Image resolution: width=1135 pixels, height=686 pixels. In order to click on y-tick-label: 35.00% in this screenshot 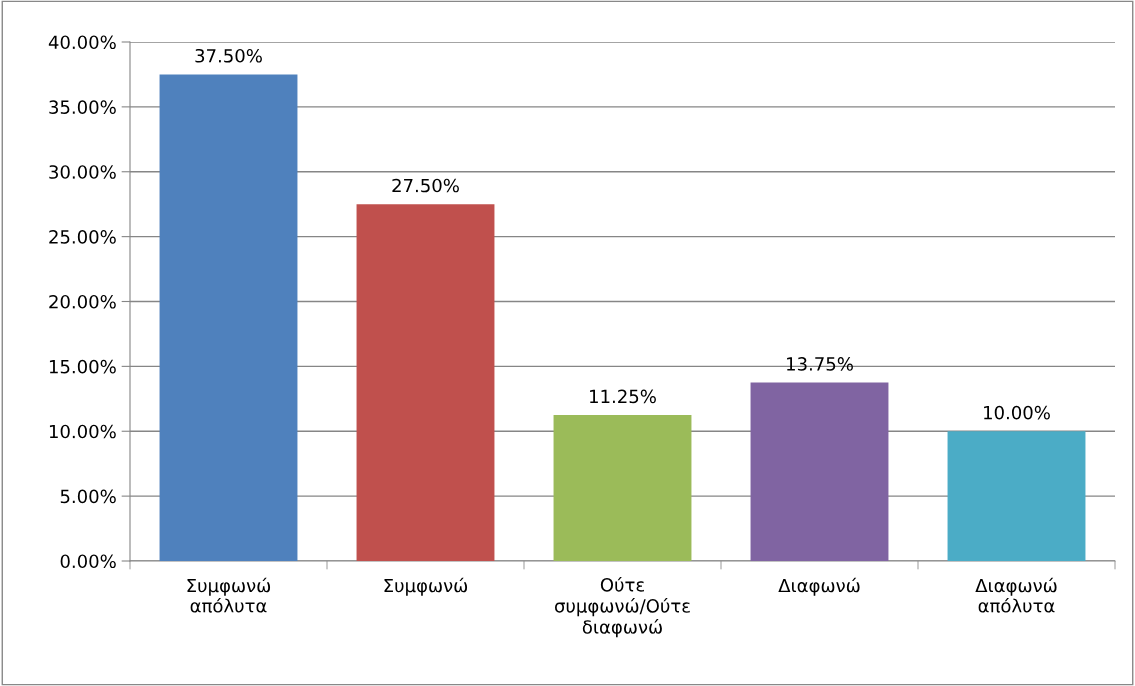, I will do `click(82, 107)`.